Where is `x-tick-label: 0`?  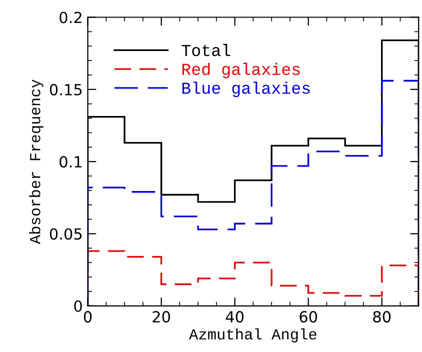
x-tick-label: 0 is located at coordinates (88, 317).